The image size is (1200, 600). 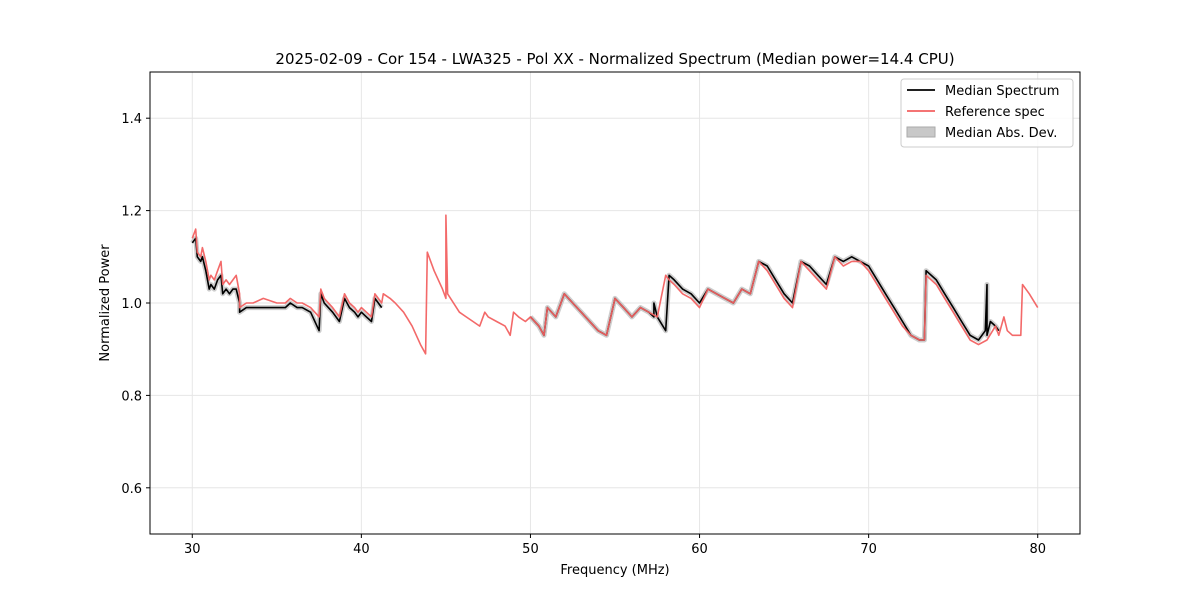 I want to click on y-tick-label: 1.2, so click(x=131, y=212).